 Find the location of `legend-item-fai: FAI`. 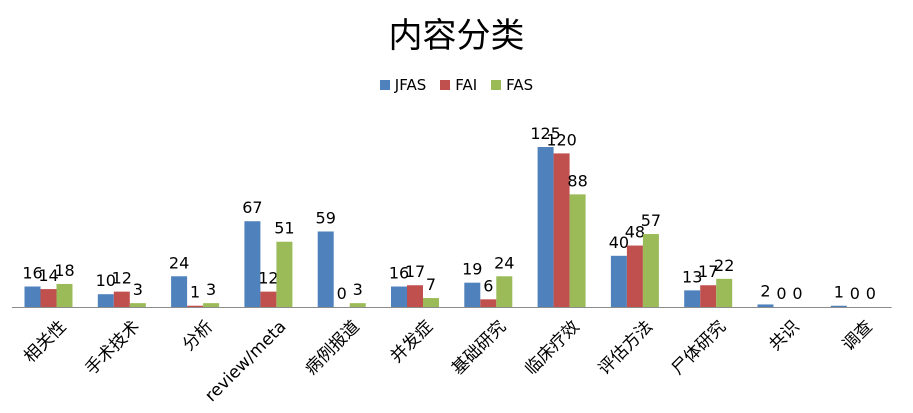

legend-item-fai: FAI is located at coordinates (458, 85).